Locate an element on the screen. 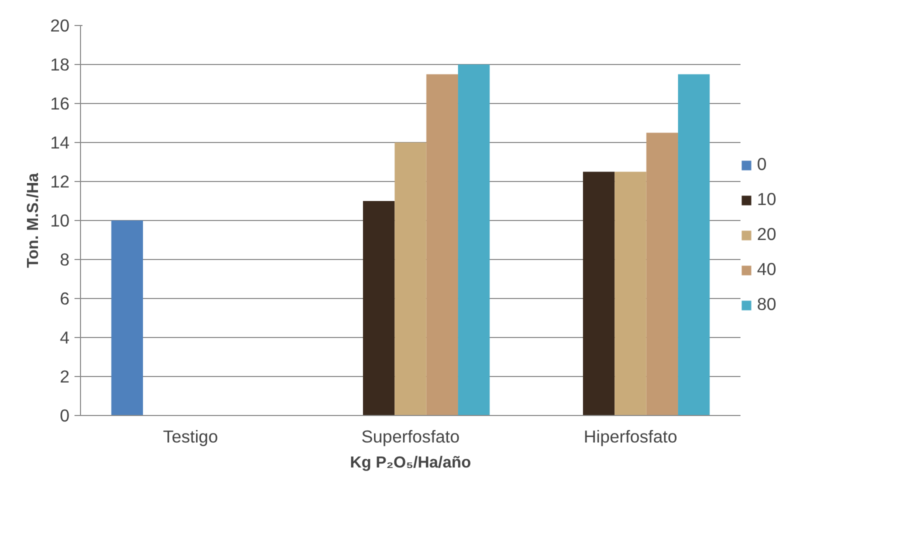 Image resolution: width=909 pixels, height=548 pixels. x-axis-title: Kg P₂O₅/Ha/año is located at coordinates (411, 463).